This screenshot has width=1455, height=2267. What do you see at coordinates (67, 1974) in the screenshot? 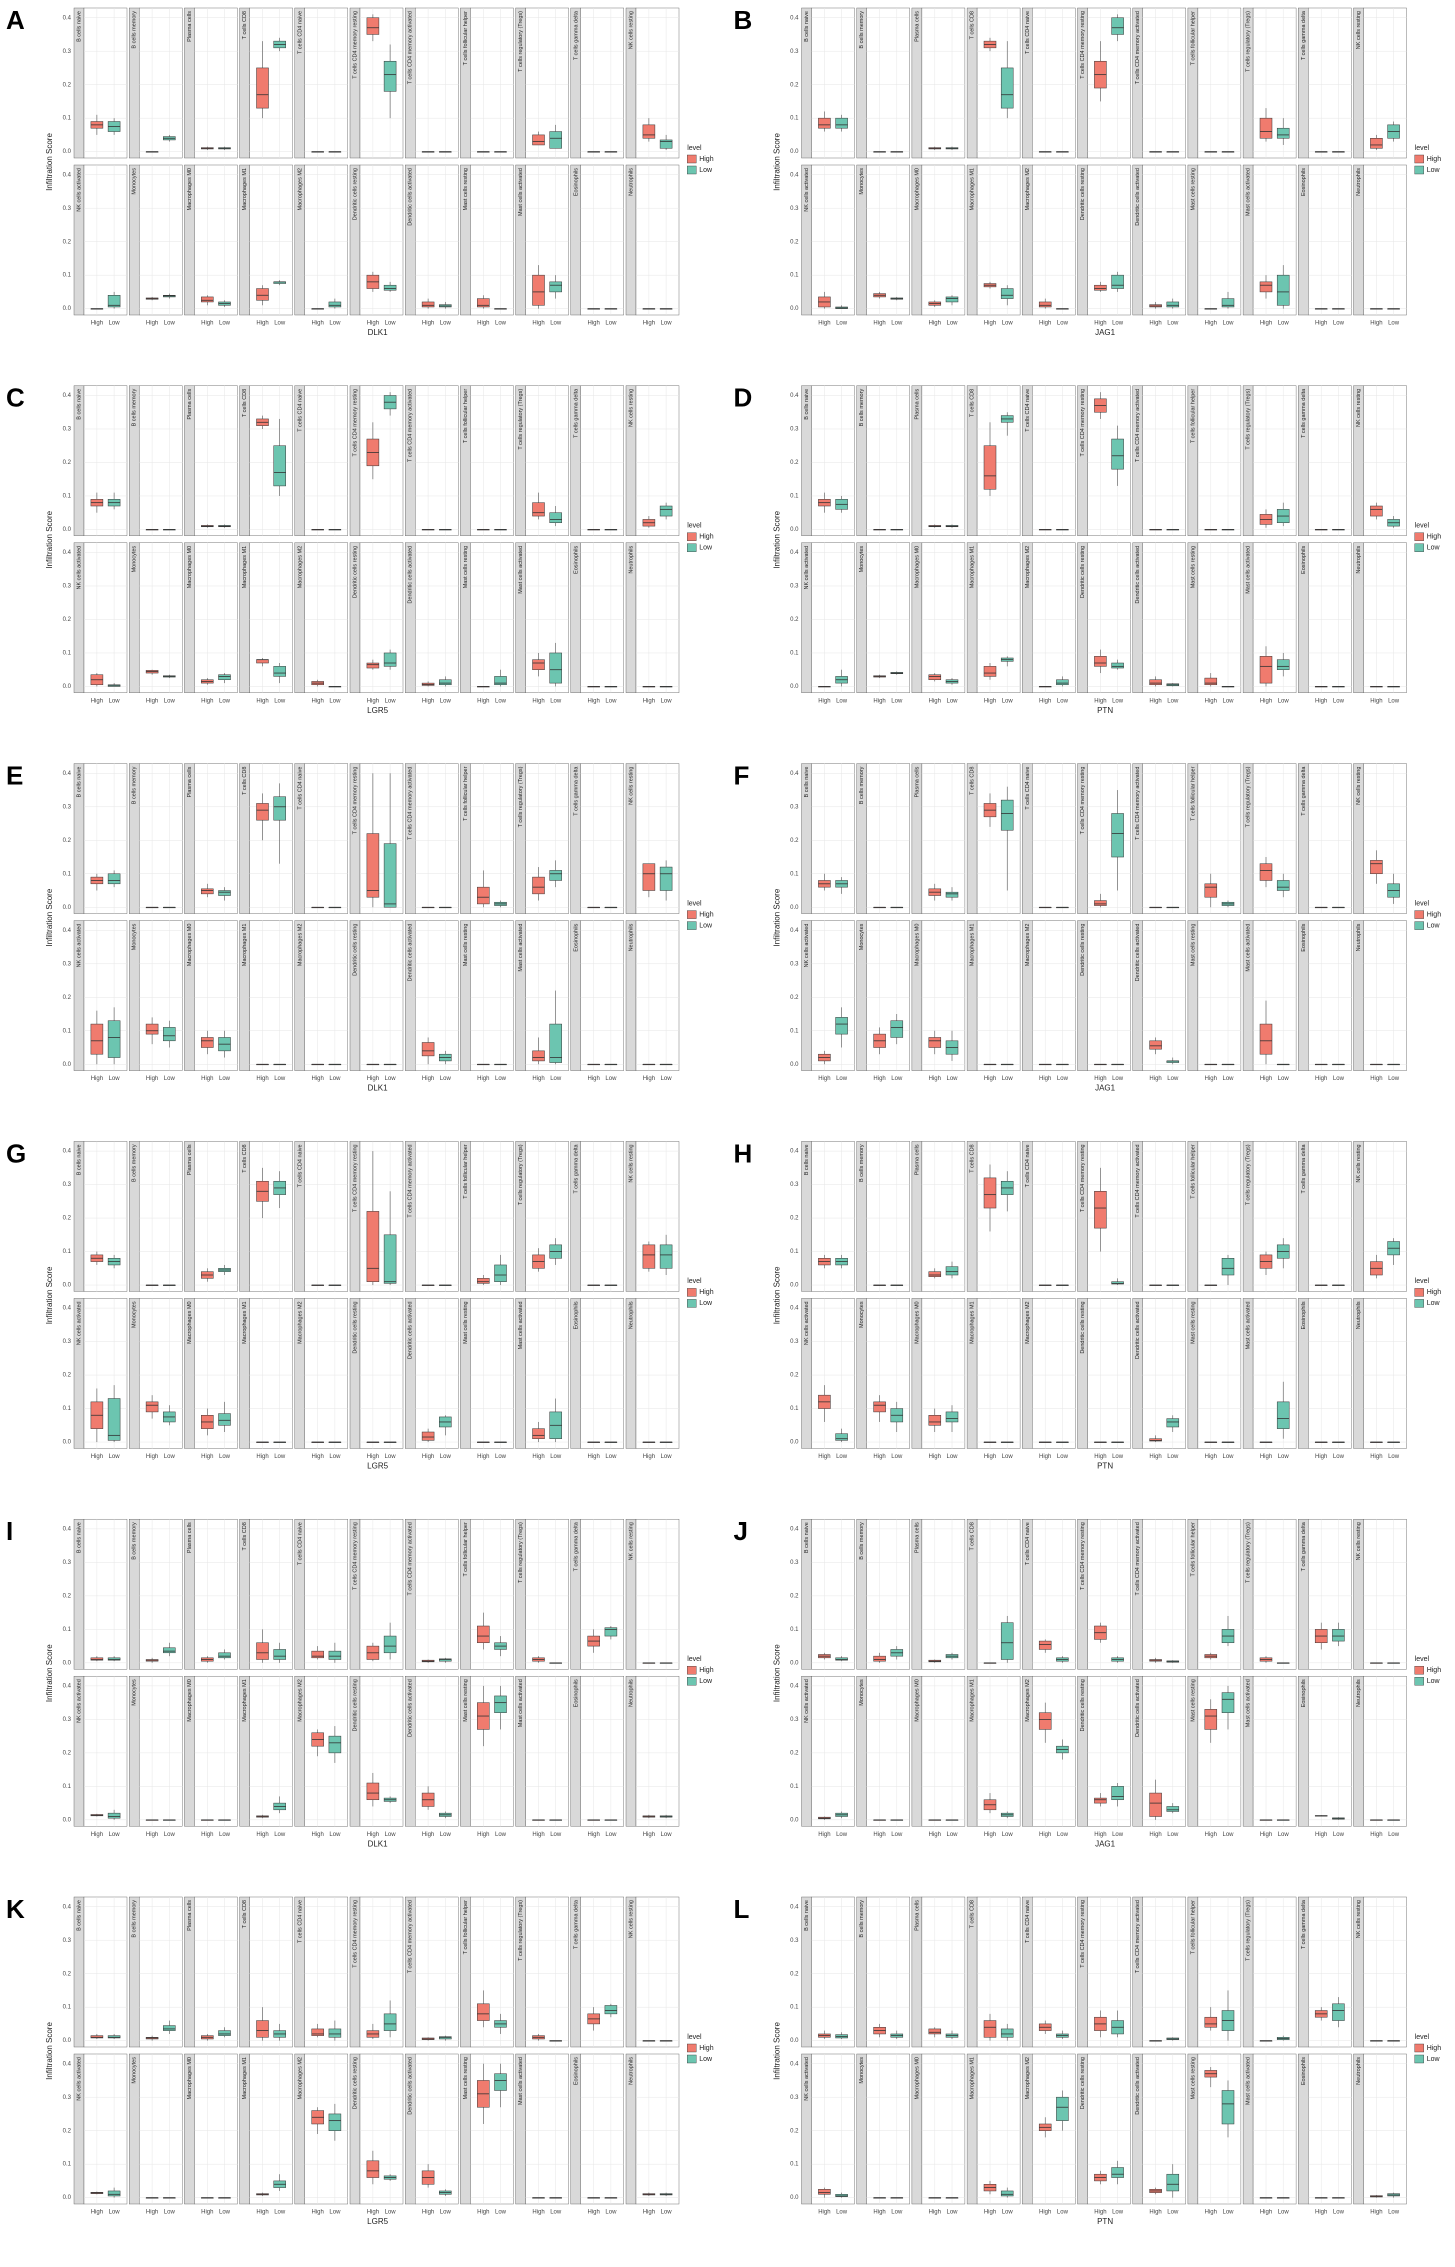
I see `y-tick-label: 0.2` at bounding box center [67, 1974].